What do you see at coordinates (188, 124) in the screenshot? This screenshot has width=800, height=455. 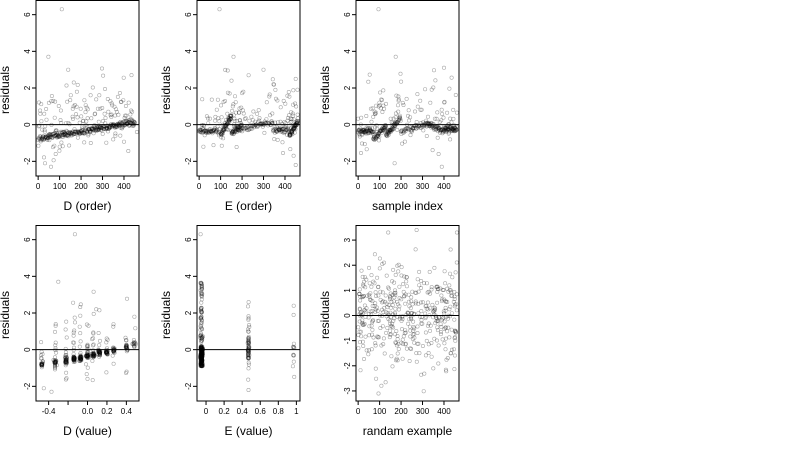 I see `y-tick-label: 0` at bounding box center [188, 124].